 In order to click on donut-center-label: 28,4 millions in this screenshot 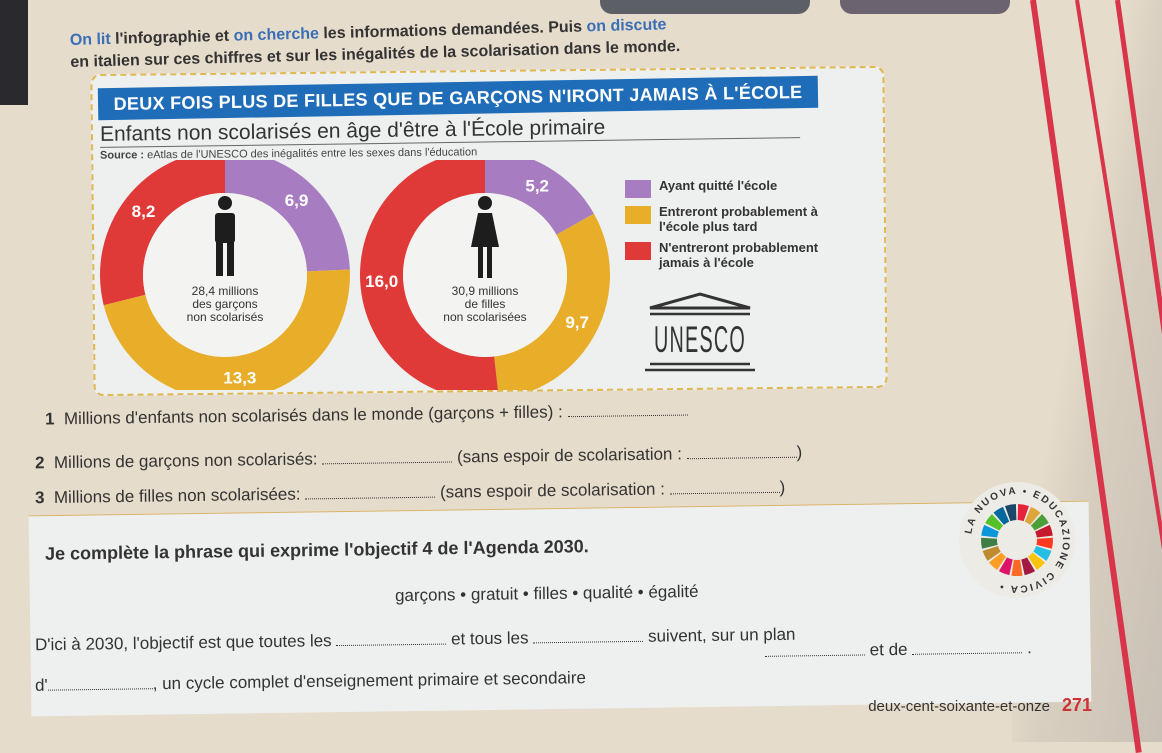, I will do `click(225, 291)`.